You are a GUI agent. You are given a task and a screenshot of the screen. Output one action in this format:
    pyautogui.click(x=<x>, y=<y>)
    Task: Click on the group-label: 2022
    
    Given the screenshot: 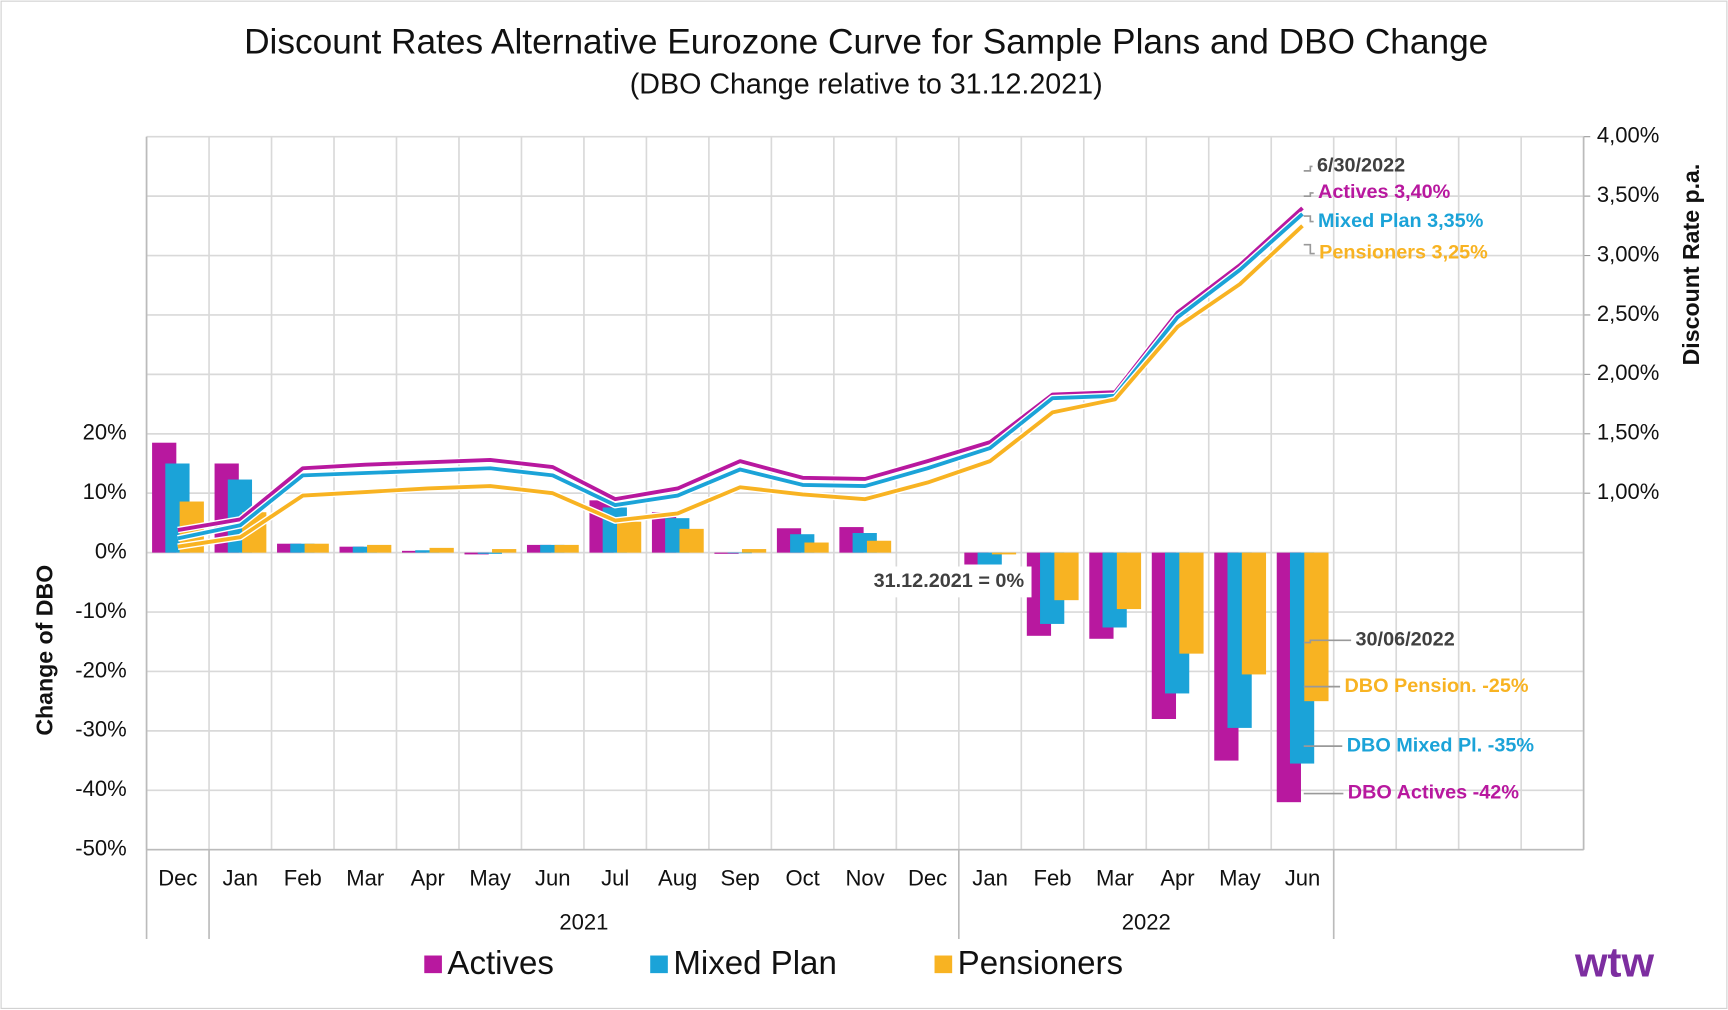 What is the action you would take?
    pyautogui.click(x=1146, y=921)
    